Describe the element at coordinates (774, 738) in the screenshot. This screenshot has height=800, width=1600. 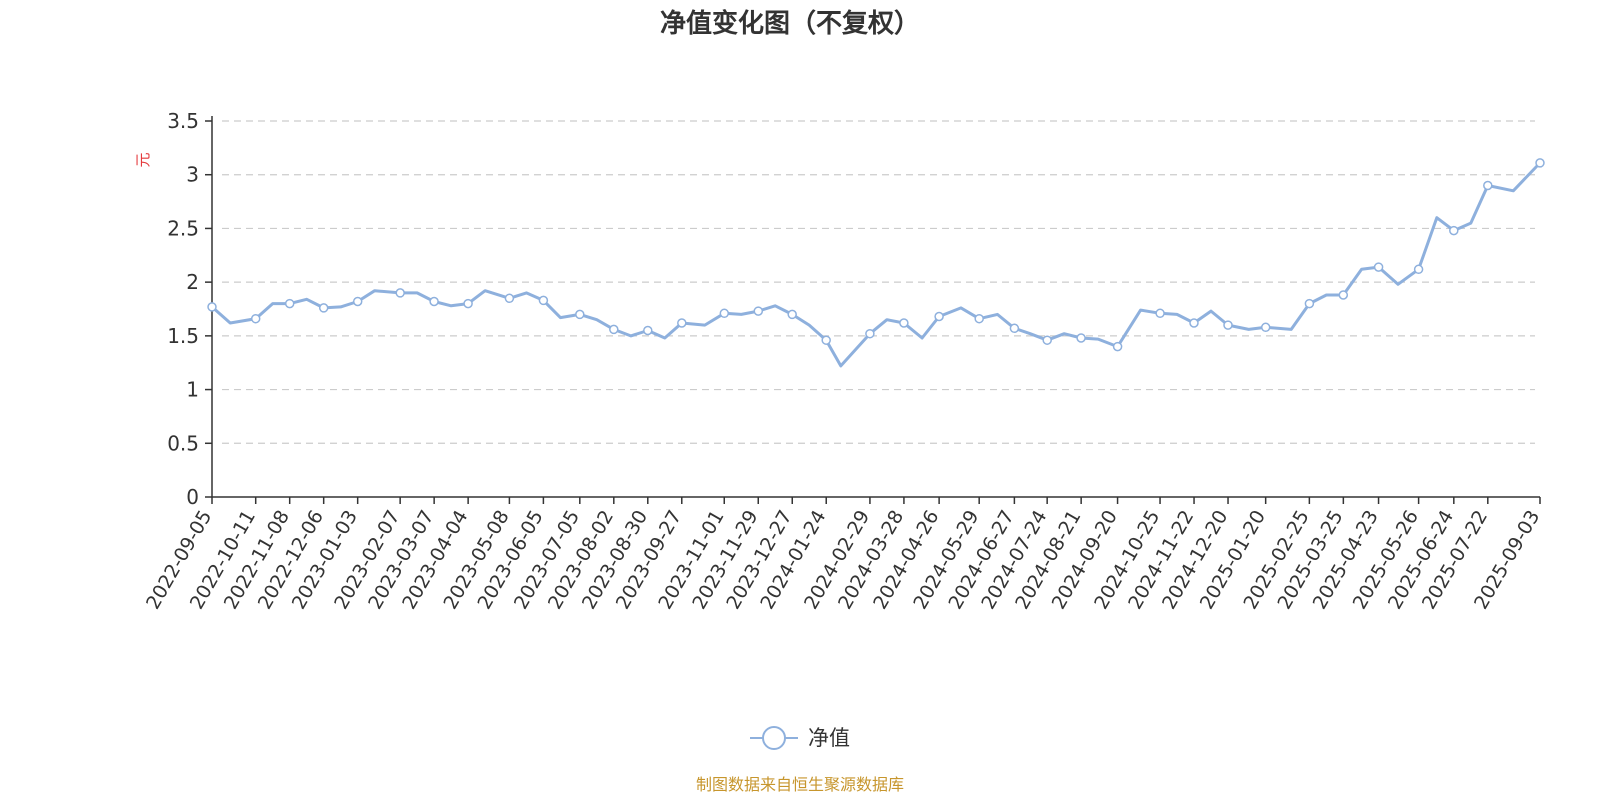
I see `legend-marker-icon` at that location.